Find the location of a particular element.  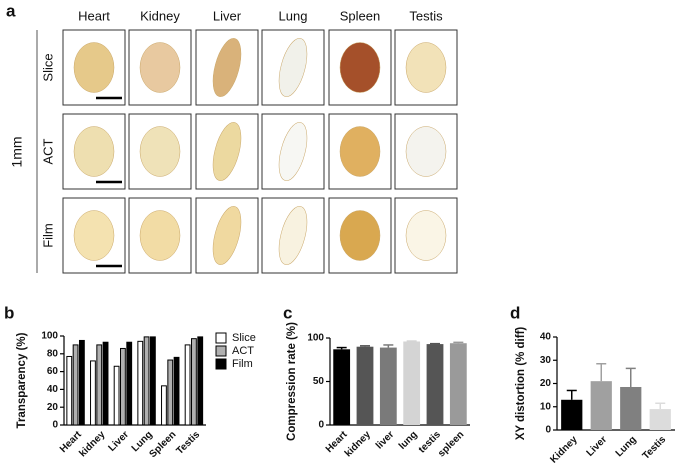

y-axis-label: XY distortion (% diff) is located at coordinates (521, 384).